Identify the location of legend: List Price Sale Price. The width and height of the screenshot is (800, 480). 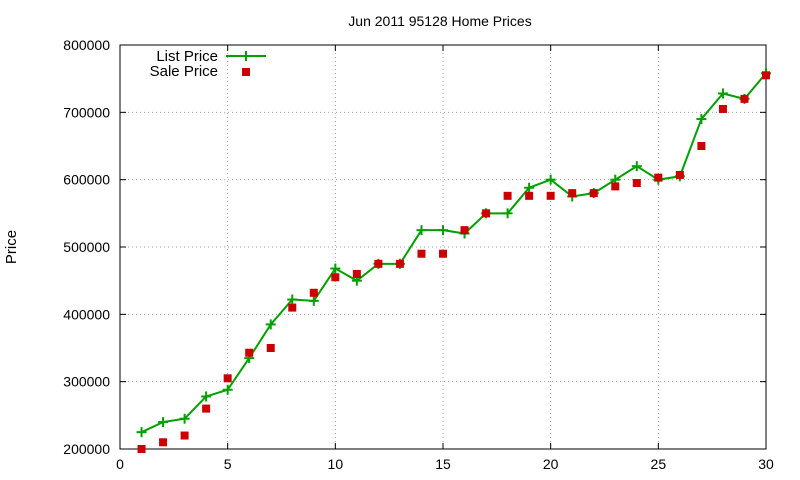
(208, 64).